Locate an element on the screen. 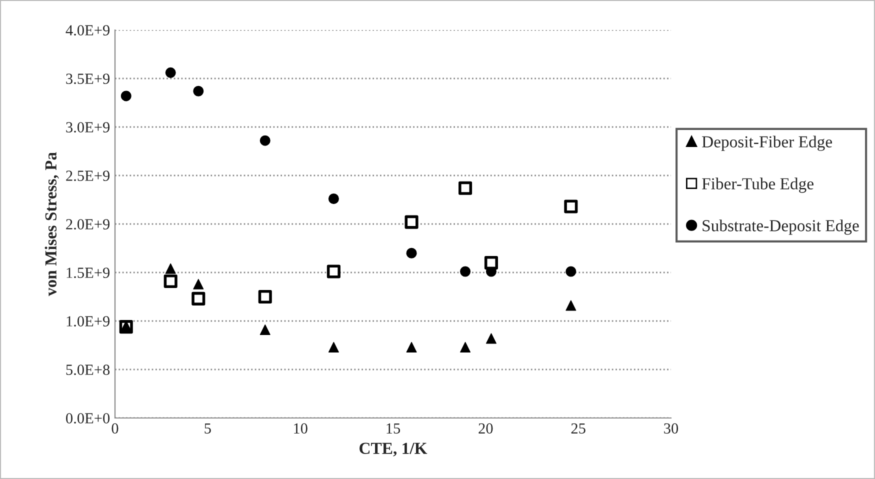 This screenshot has height=479, width=875. y-tick-label: 5.0E+8 is located at coordinates (88, 370).